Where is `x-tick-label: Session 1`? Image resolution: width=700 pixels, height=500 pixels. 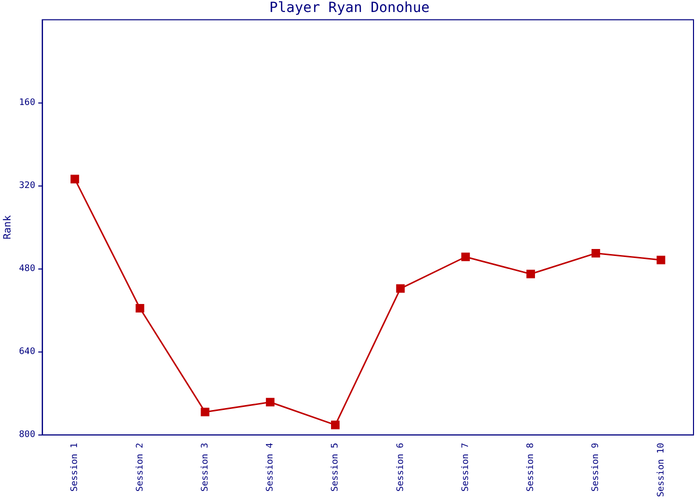
x-tick-label: Session 1 is located at coordinates (75, 467).